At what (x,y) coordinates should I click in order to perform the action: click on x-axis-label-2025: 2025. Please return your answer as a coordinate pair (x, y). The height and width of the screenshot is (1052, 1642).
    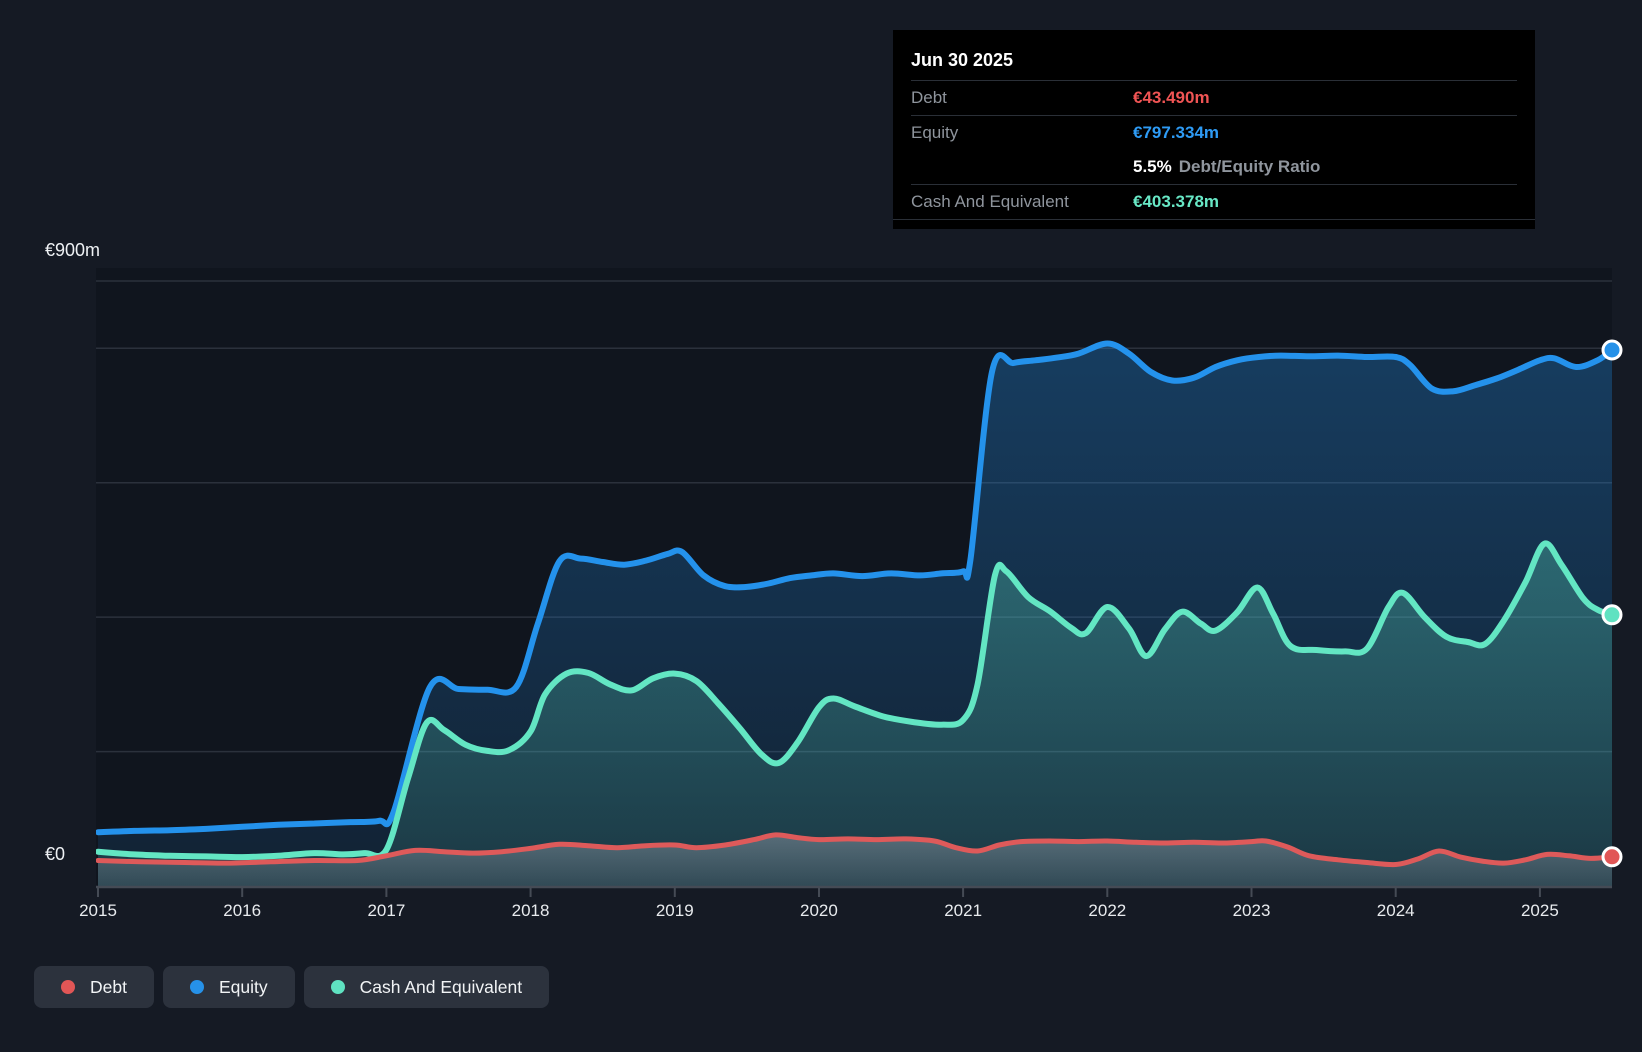
    Looking at the image, I should click on (1539, 910).